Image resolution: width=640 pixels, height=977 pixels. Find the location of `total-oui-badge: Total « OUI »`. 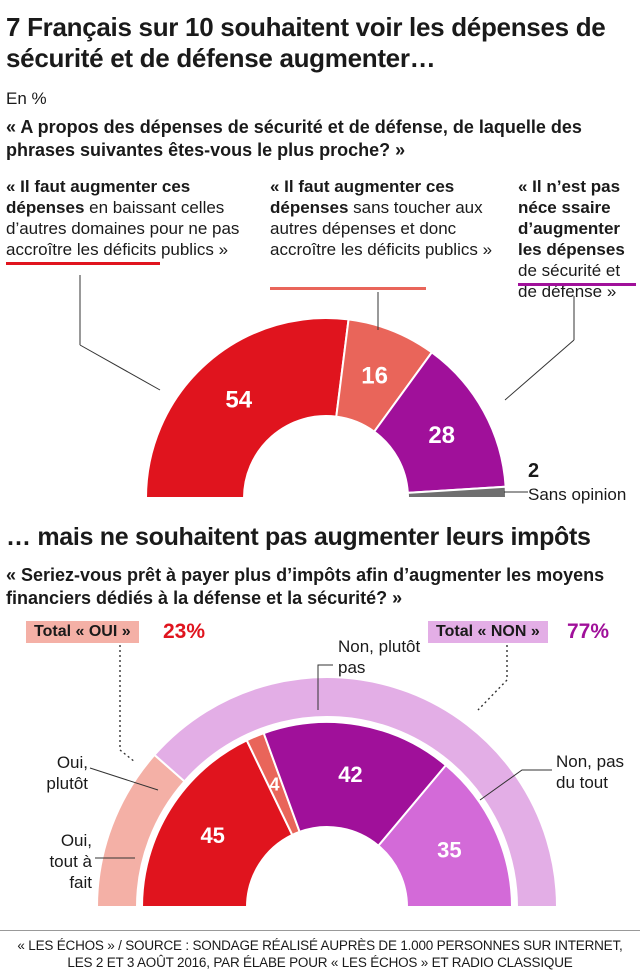

total-oui-badge: Total « OUI » is located at coordinates (82, 632).